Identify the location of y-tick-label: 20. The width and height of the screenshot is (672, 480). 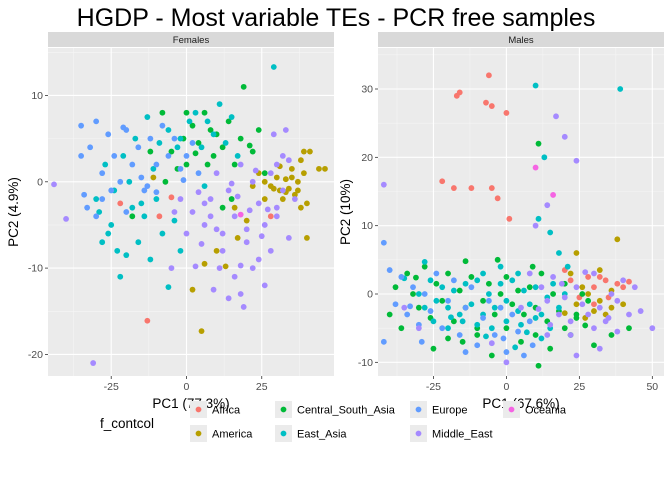
(367, 158).